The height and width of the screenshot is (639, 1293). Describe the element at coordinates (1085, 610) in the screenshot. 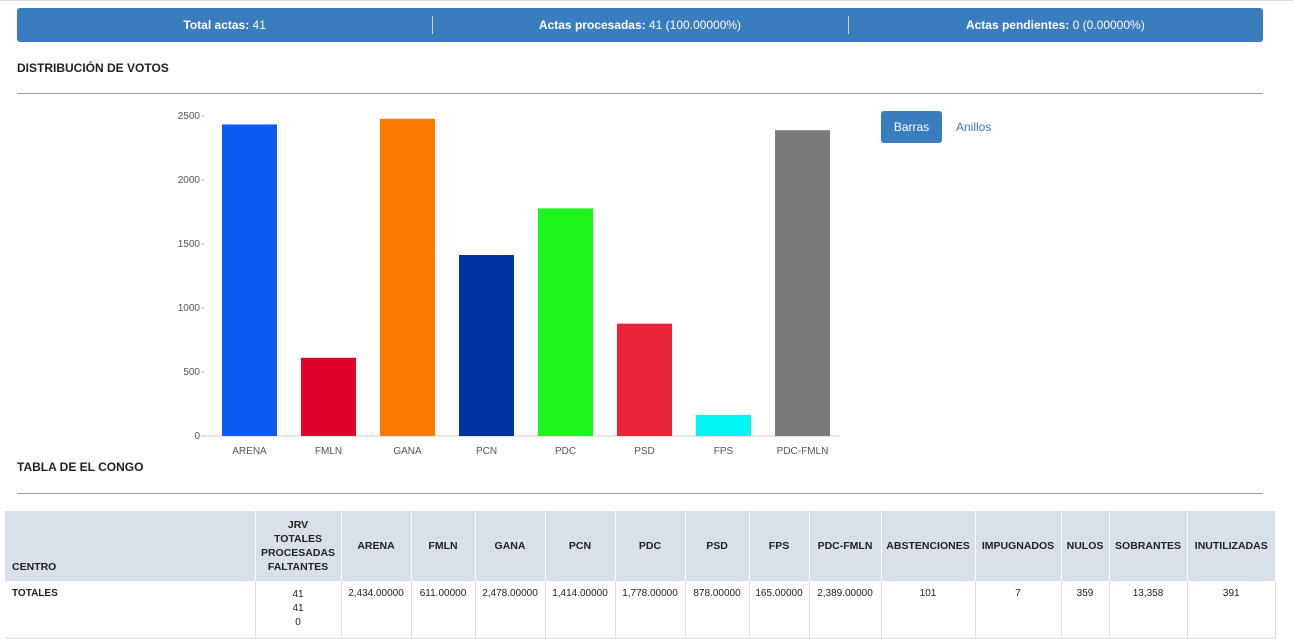

I see `cell-nulos: 359` at that location.